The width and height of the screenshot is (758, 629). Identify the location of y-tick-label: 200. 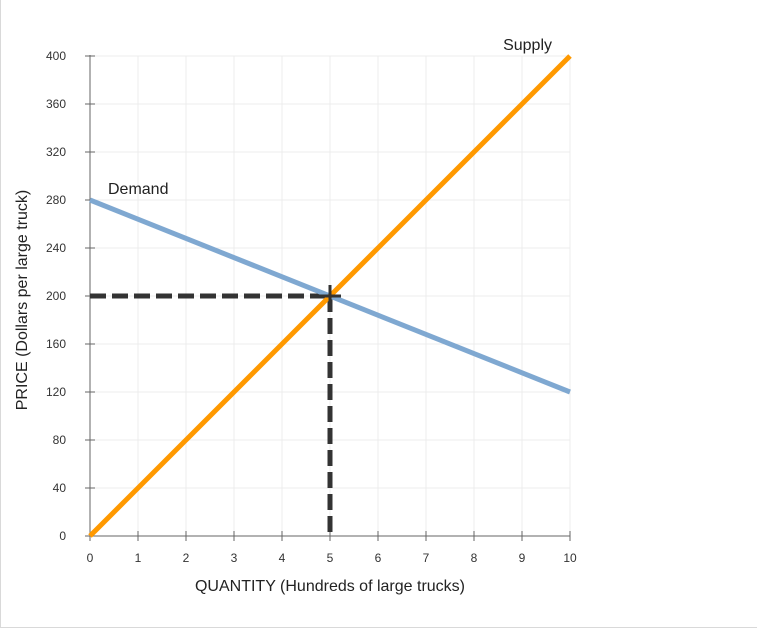
(56, 296).